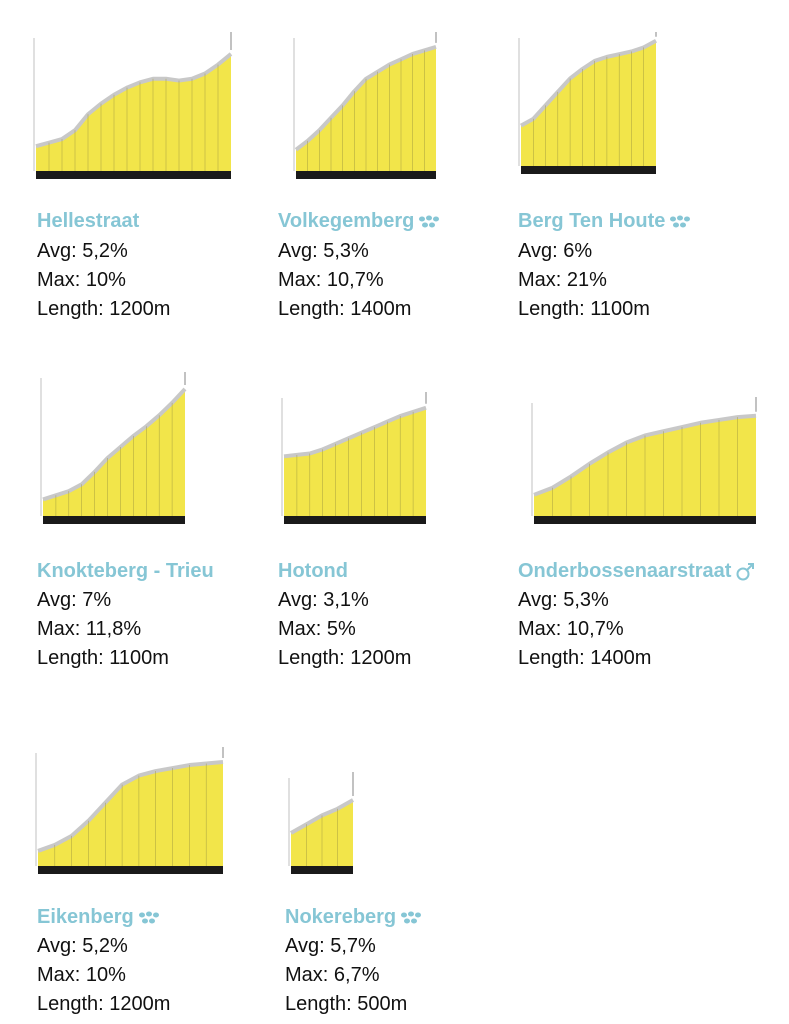 Image resolution: width=789 pixels, height=1024 pixels. Describe the element at coordinates (330, 946) in the screenshot. I see `avg: Avg: 5,7%` at that location.